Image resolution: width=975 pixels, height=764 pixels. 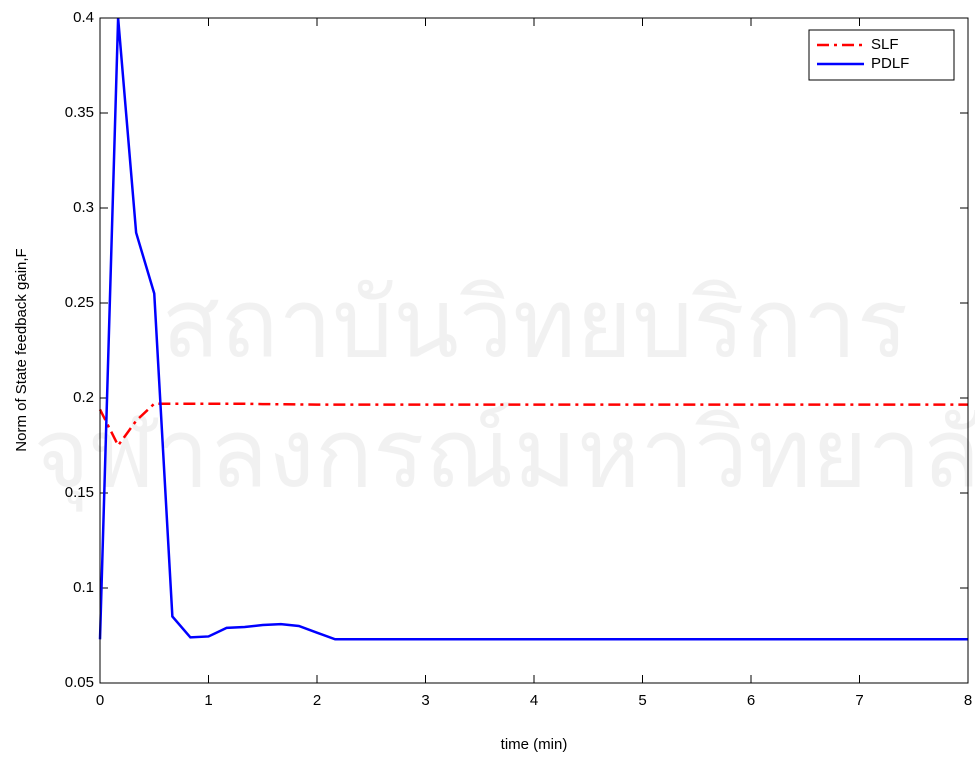 I want to click on x-tick-label: 5, so click(x=642, y=700).